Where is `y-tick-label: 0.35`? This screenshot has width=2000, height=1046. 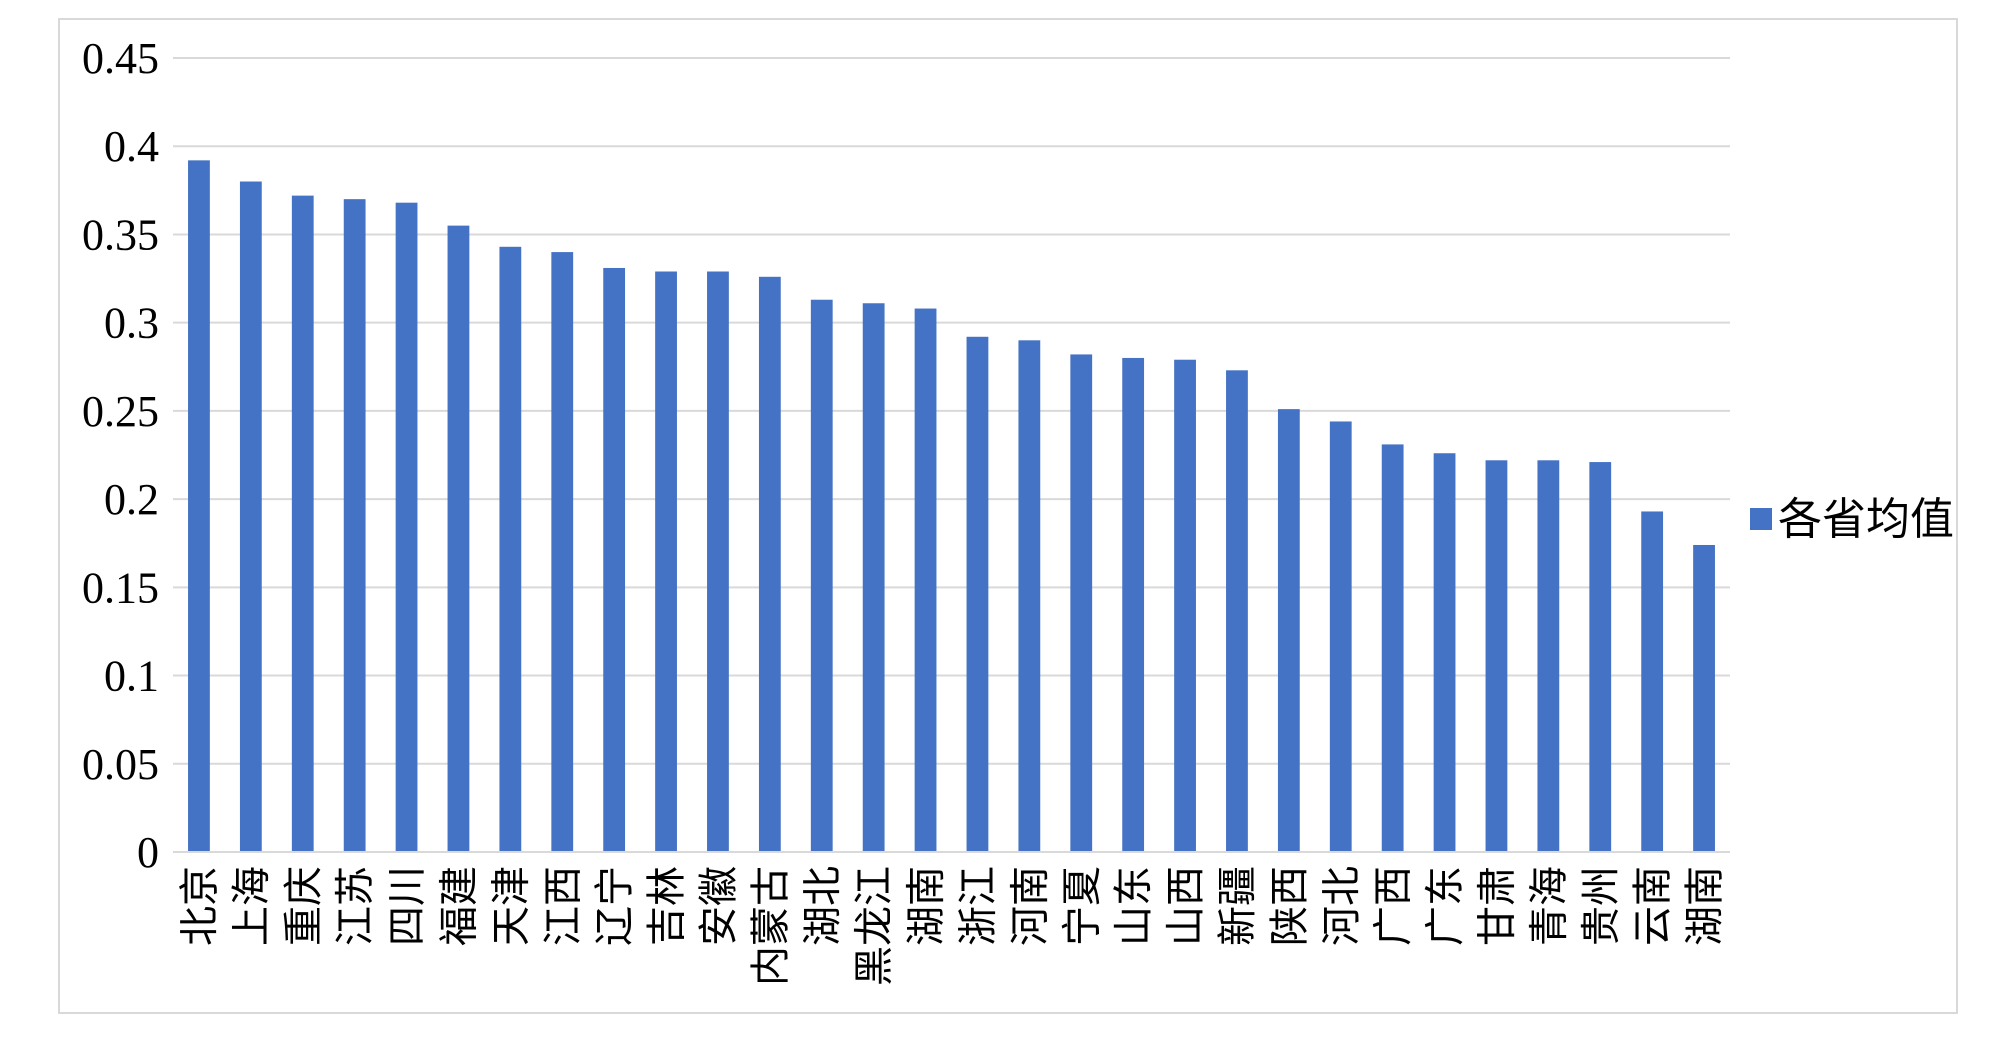
y-tick-label: 0.35 is located at coordinates (120, 234).